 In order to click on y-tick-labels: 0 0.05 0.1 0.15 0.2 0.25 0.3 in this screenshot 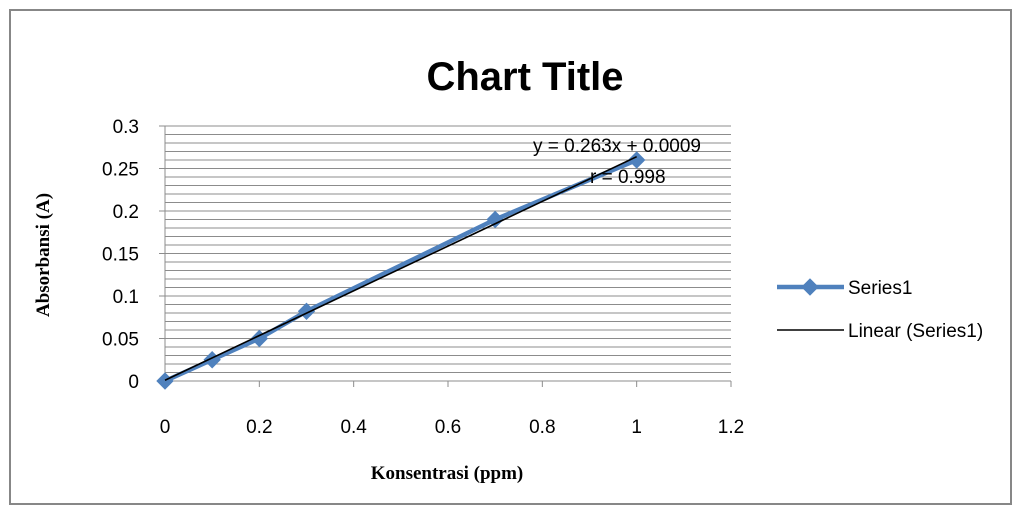, I will do `click(120, 255)`.